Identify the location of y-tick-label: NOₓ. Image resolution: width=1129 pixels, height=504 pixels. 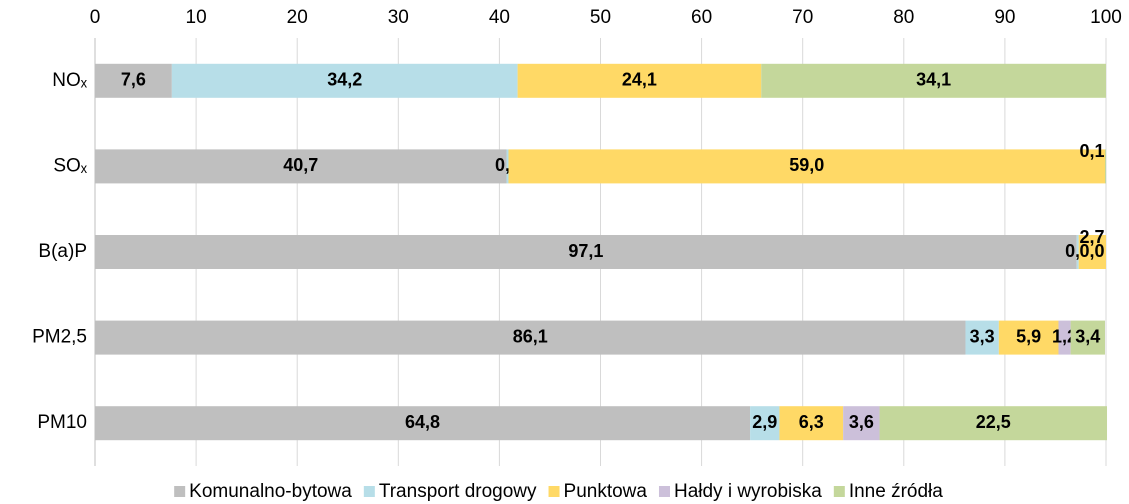
(70, 80).